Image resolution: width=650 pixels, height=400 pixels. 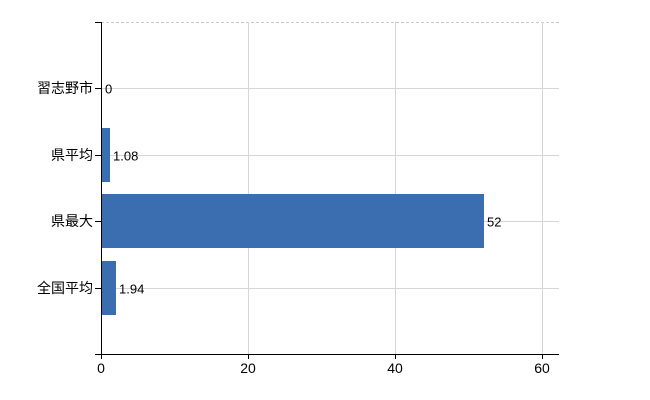 I want to click on value-label: 52, so click(x=494, y=222).